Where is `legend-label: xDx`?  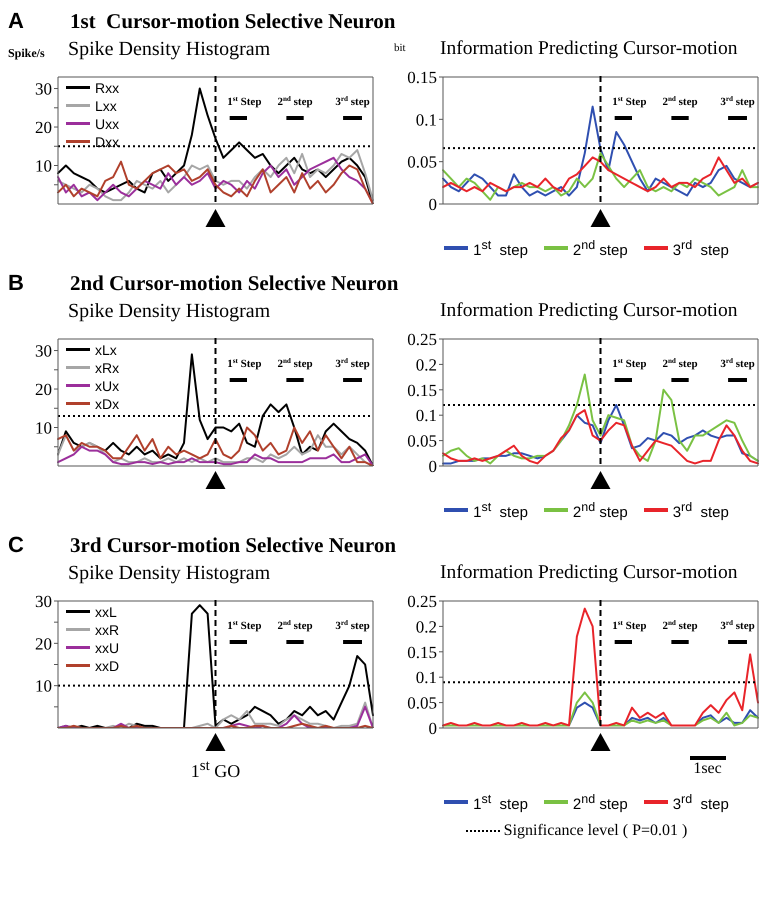
legend-label: xDx is located at coordinates (107, 404).